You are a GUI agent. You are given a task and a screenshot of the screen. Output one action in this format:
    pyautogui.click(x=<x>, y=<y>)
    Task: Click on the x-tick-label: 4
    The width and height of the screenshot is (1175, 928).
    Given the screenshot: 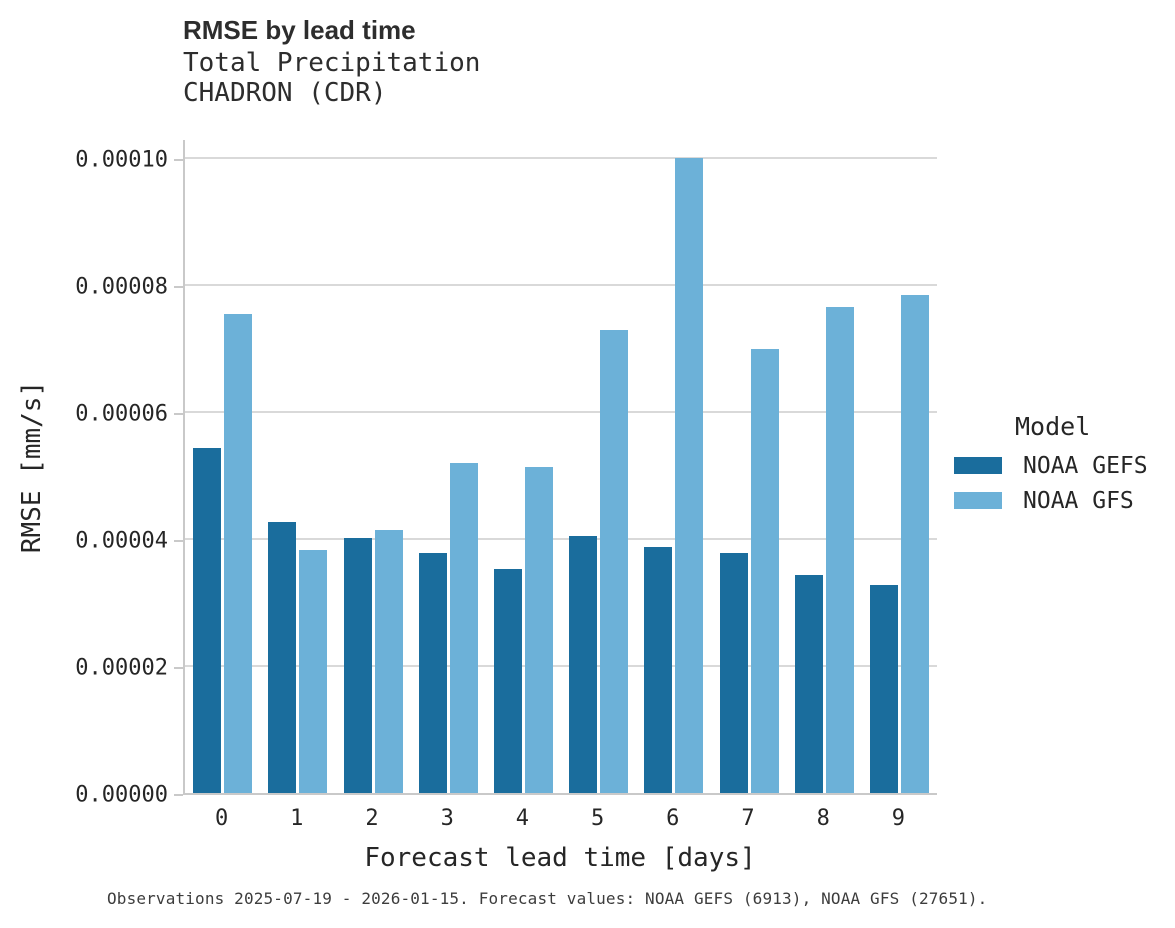 What is the action you would take?
    pyautogui.click(x=522, y=818)
    